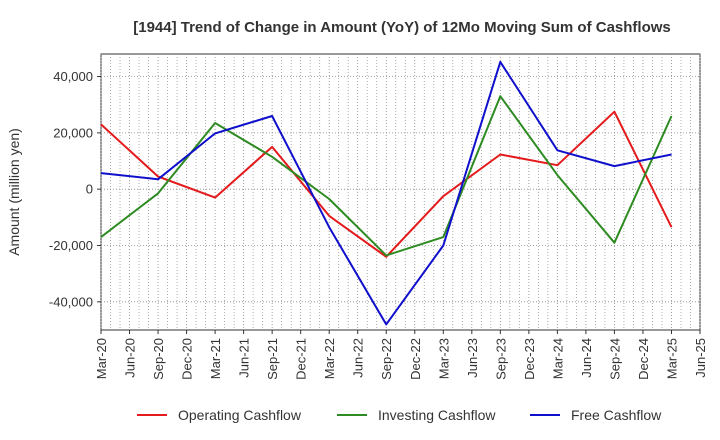 This screenshot has width=720, height=440. What do you see at coordinates (73, 76) in the screenshot?
I see `y-tick-label: 40,000` at bounding box center [73, 76].